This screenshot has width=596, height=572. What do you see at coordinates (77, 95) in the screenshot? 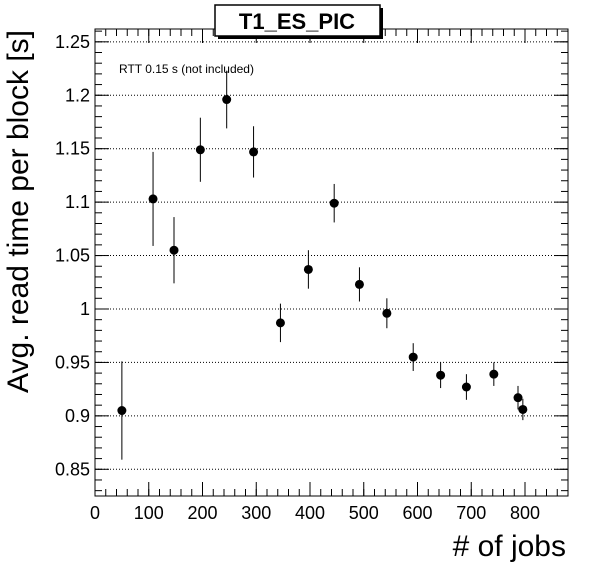
I see `y-tick-label: 1.2` at bounding box center [77, 95].